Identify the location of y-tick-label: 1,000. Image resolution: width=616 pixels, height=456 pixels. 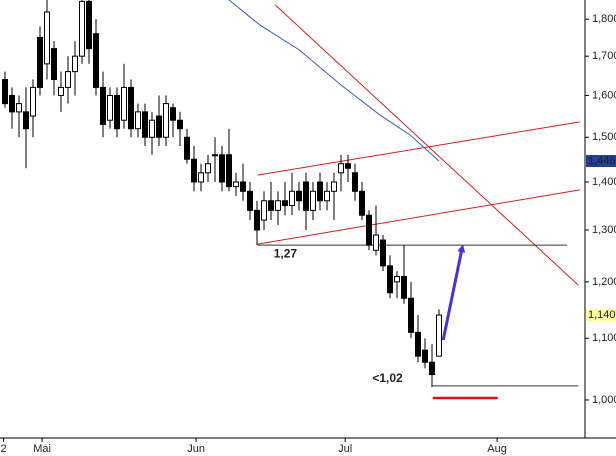
(604, 400).